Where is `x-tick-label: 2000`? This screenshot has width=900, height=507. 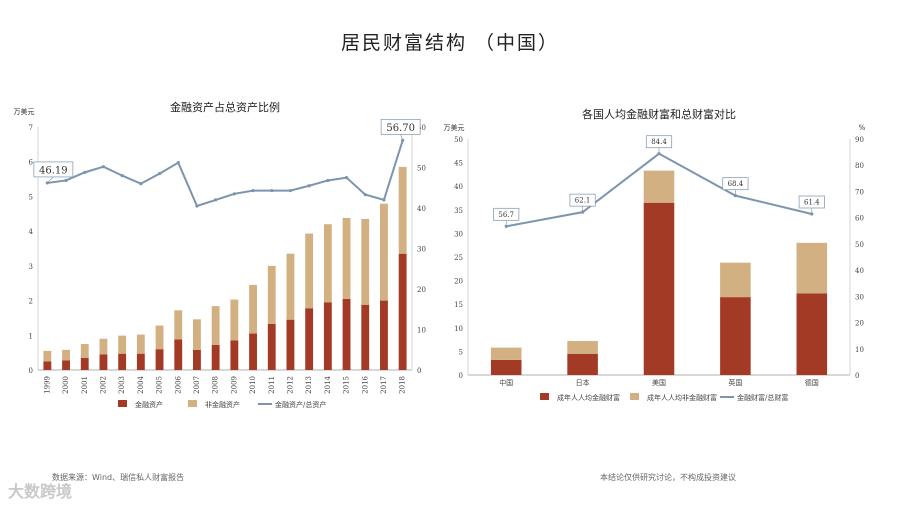
x-tick-label: 2000 is located at coordinates (66, 385).